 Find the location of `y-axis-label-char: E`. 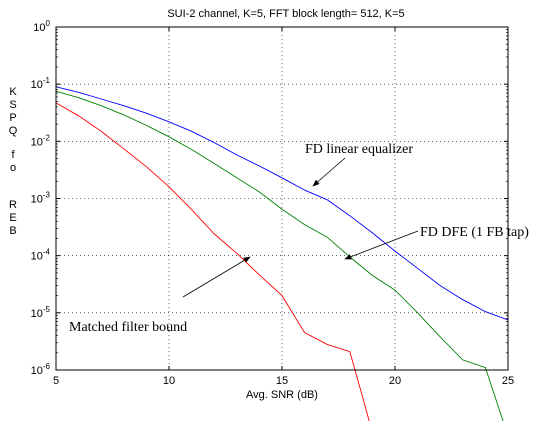

y-axis-label-char: E is located at coordinates (12, 218).